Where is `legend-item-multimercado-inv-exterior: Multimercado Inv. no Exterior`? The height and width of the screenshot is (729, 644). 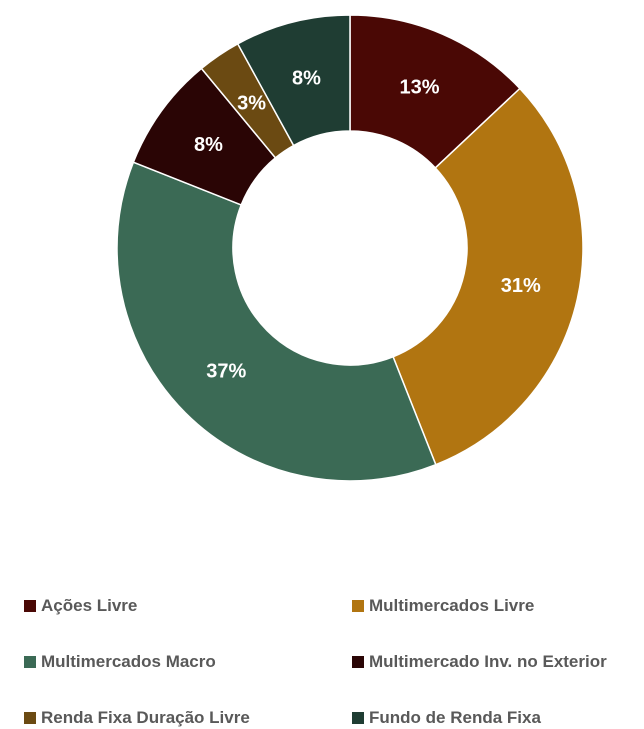
legend-item-multimercado-inv-exterior: Multimercado Inv. no Exterior is located at coordinates (479, 662).